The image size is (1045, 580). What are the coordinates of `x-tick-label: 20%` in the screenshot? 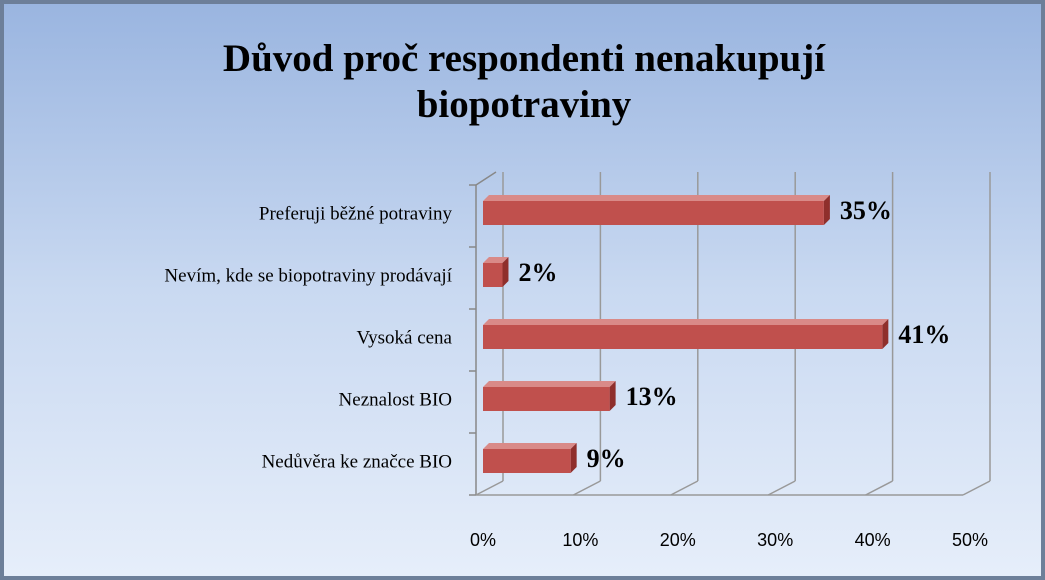 It's located at (678, 540).